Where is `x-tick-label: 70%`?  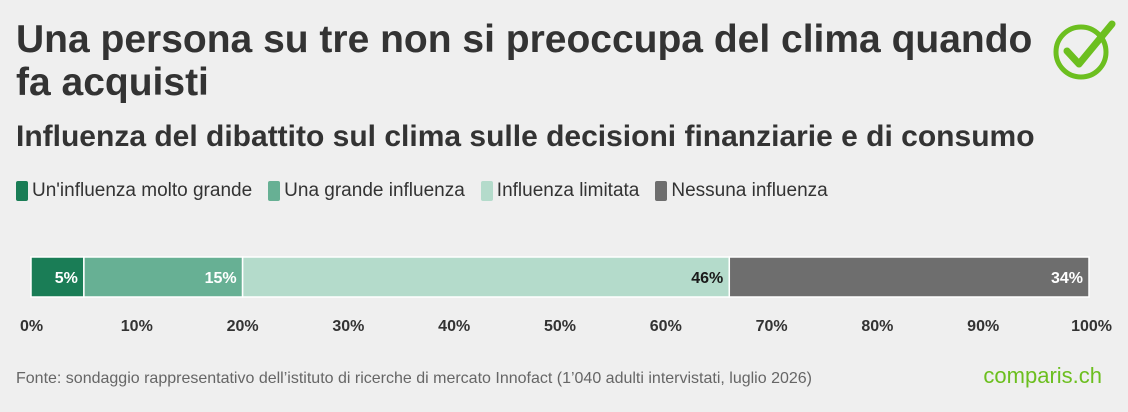 x-tick-label: 70% is located at coordinates (772, 326).